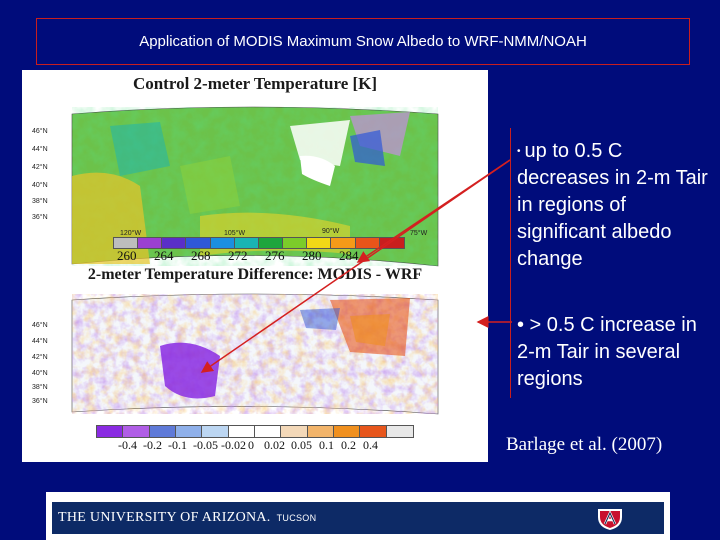 The width and height of the screenshot is (720, 540). Describe the element at coordinates (127, 255) in the screenshot. I see `cbar-label: 260` at that location.